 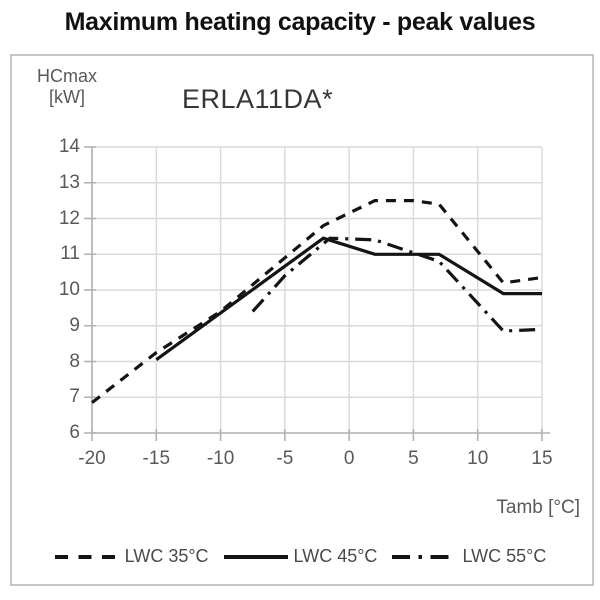 I want to click on legend-label-lwc-35: LWC 35°C, so click(x=166, y=556).